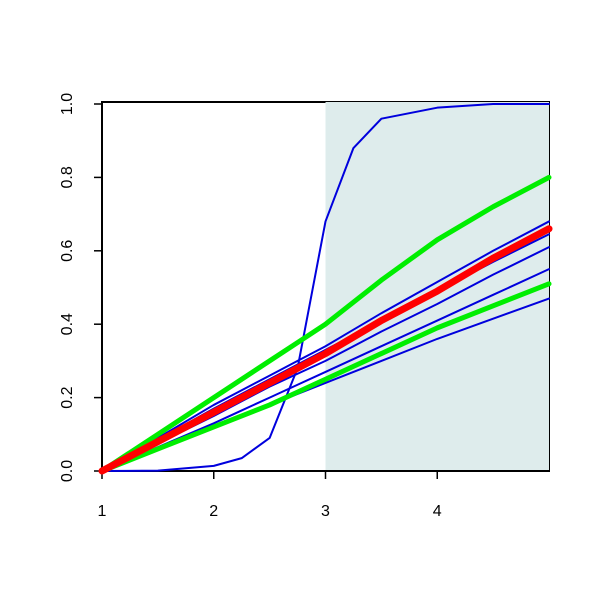 This screenshot has height=600, width=600. Describe the element at coordinates (325, 511) in the screenshot. I see `x-tick-label: 3` at that location.